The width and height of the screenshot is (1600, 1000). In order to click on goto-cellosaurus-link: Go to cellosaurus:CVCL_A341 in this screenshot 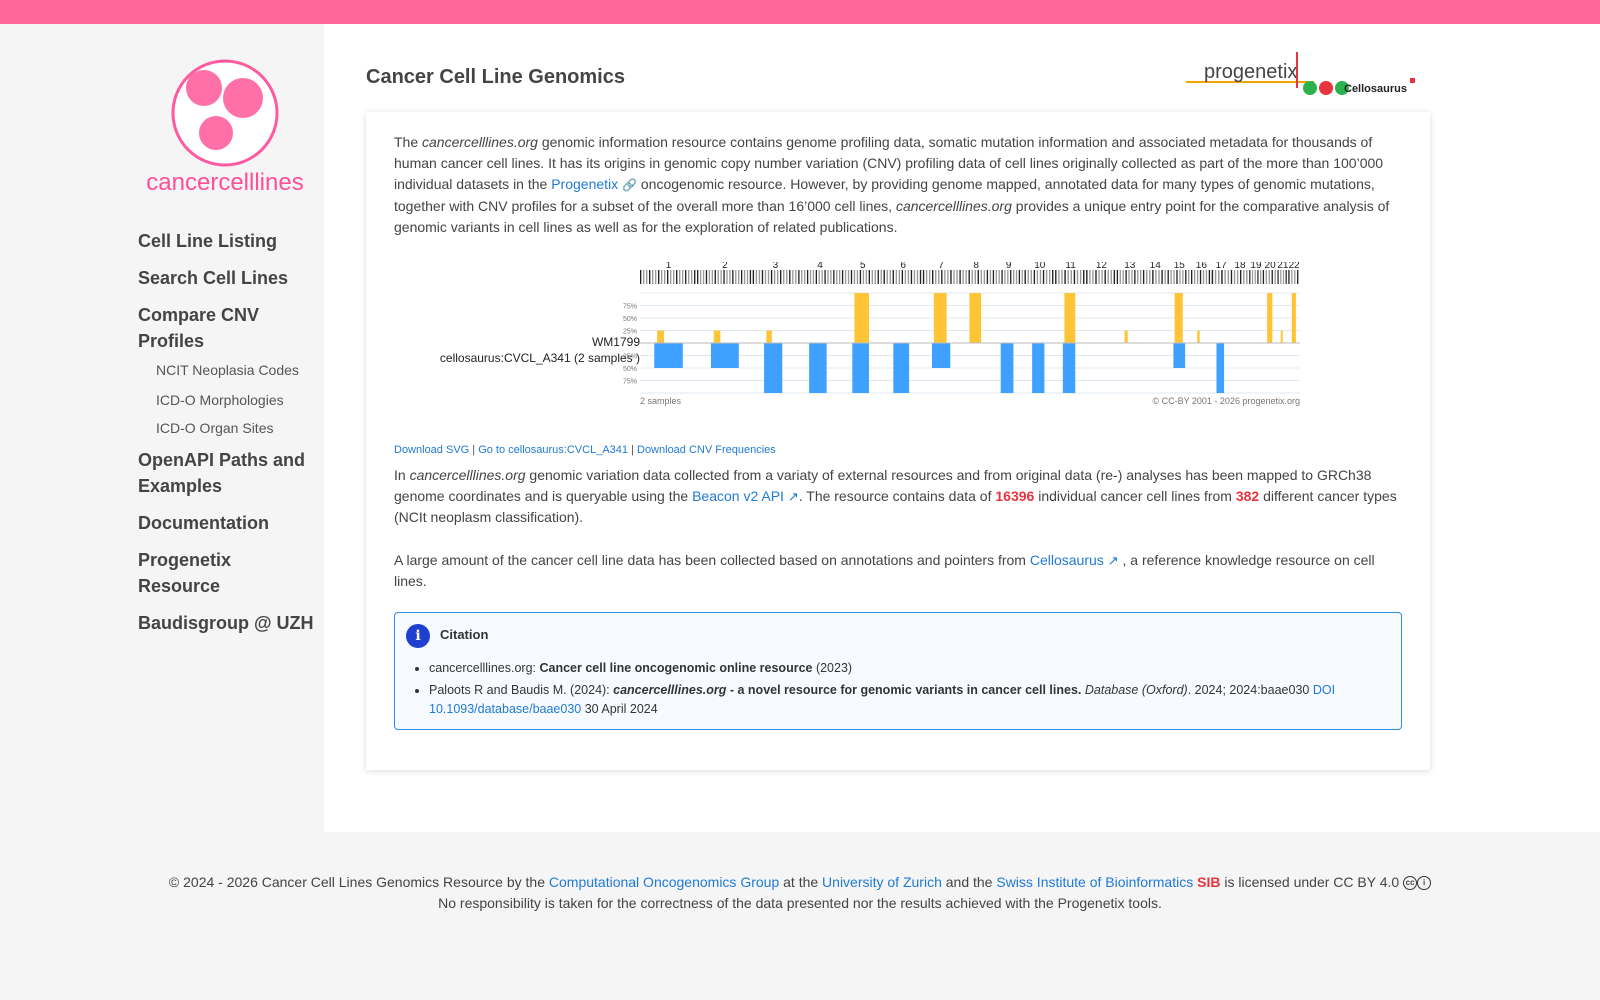, I will do `click(553, 450)`.